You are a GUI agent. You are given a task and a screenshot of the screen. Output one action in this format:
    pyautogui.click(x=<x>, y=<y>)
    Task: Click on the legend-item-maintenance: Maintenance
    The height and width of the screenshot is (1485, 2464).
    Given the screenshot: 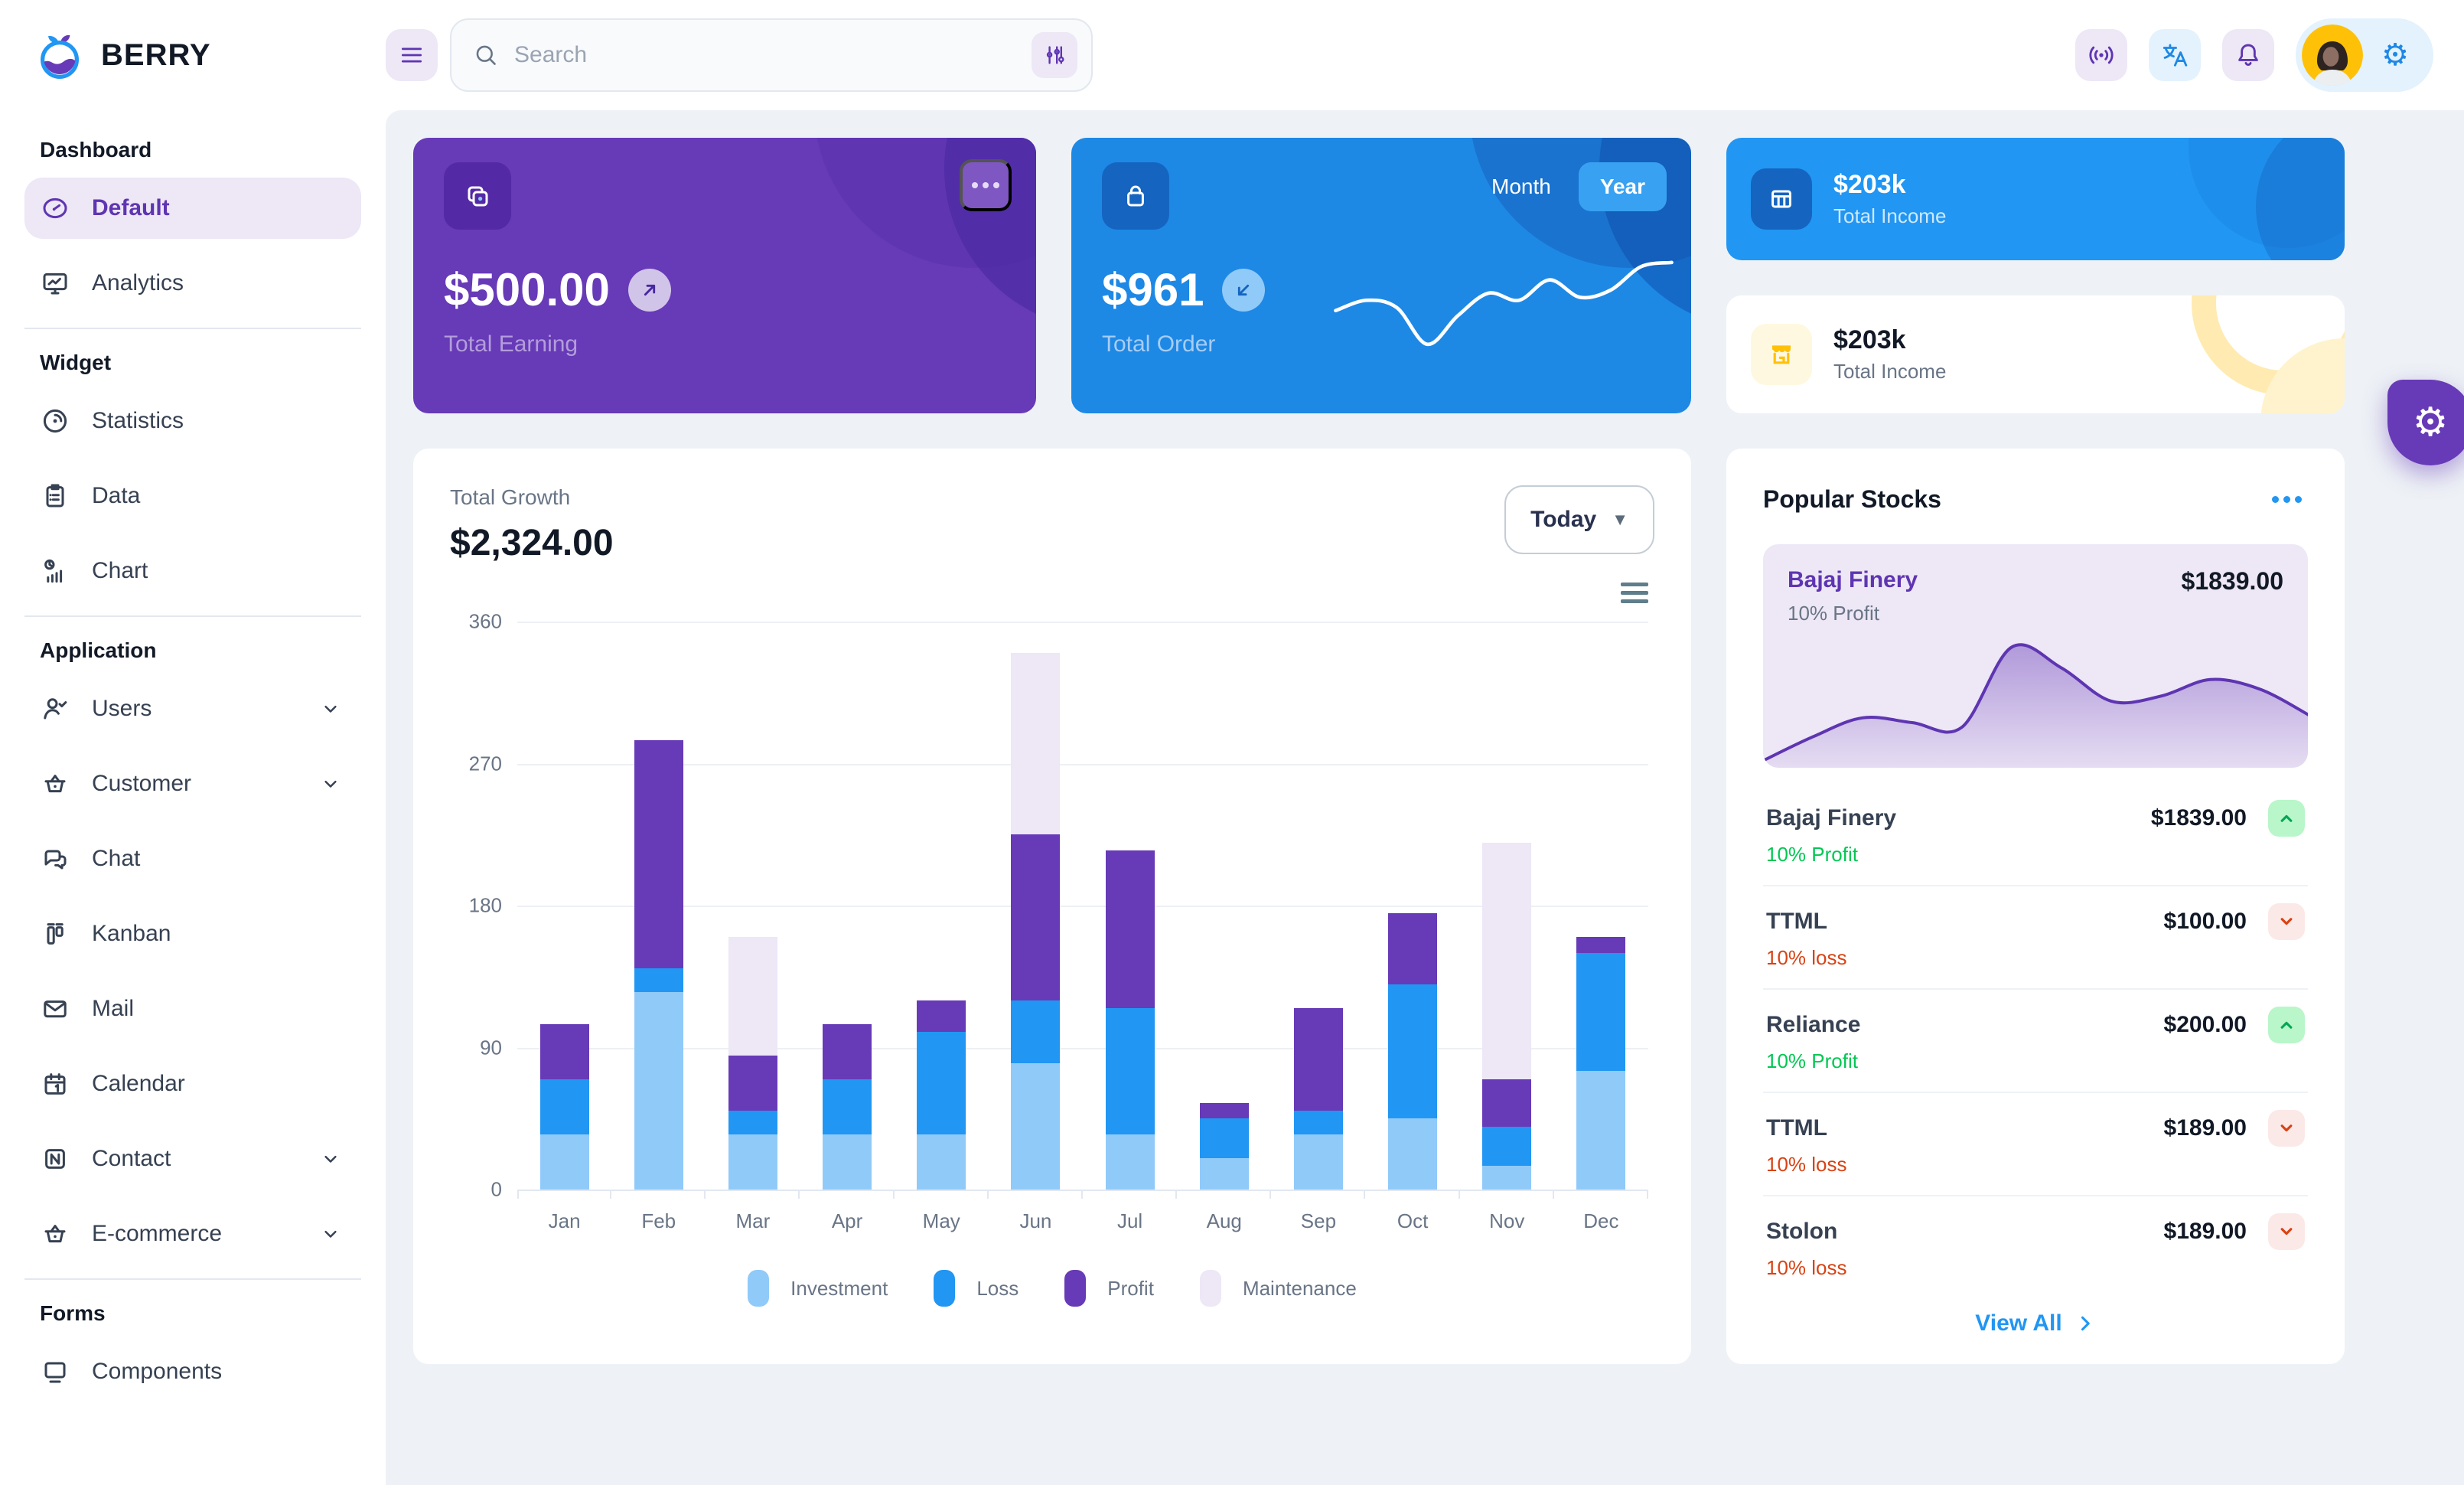 What is the action you would take?
    pyautogui.click(x=1278, y=1288)
    